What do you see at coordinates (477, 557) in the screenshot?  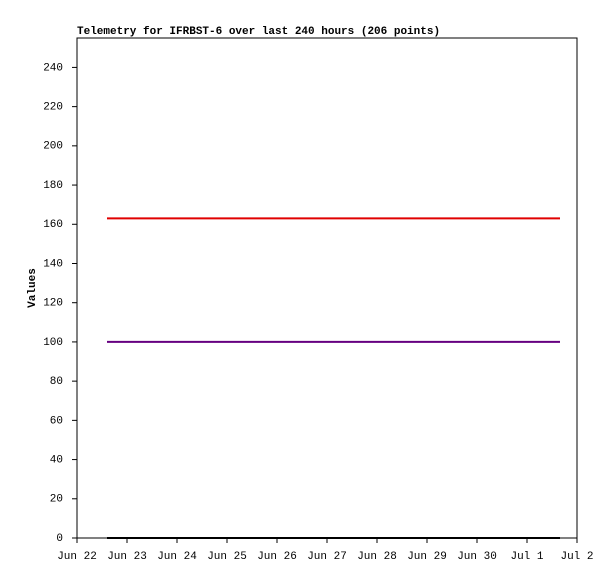 I see `x-tick-label: Jun 30` at bounding box center [477, 557].